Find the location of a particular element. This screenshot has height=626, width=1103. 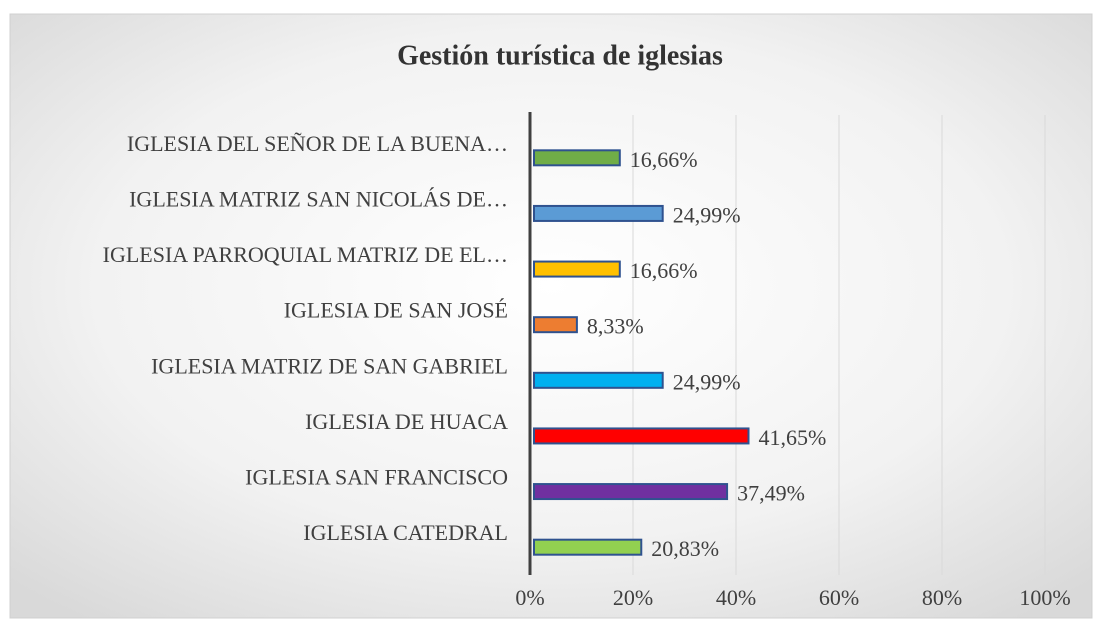

x-tick-label: 100% is located at coordinates (1044, 597).